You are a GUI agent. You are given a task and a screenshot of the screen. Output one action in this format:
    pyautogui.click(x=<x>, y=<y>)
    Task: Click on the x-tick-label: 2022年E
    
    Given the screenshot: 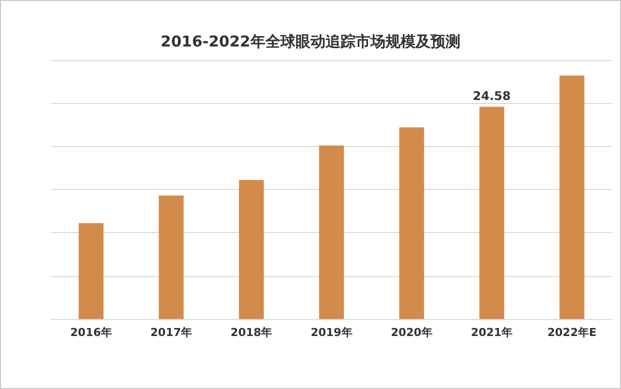 What is the action you would take?
    pyautogui.click(x=571, y=332)
    